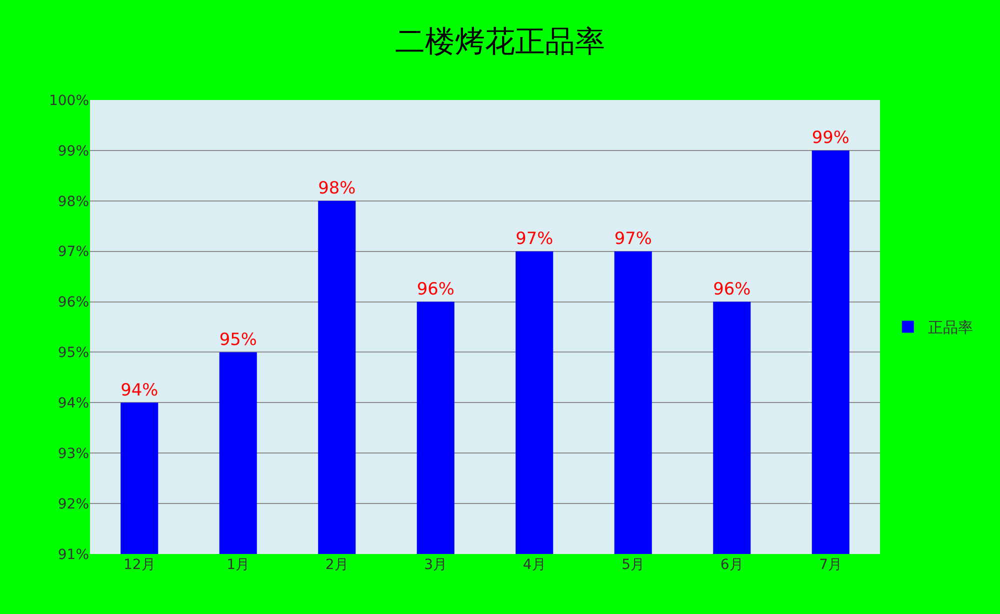 This screenshot has width=1000, height=614. What do you see at coordinates (534, 565) in the screenshot?
I see `x-tick-label: 4月` at bounding box center [534, 565].